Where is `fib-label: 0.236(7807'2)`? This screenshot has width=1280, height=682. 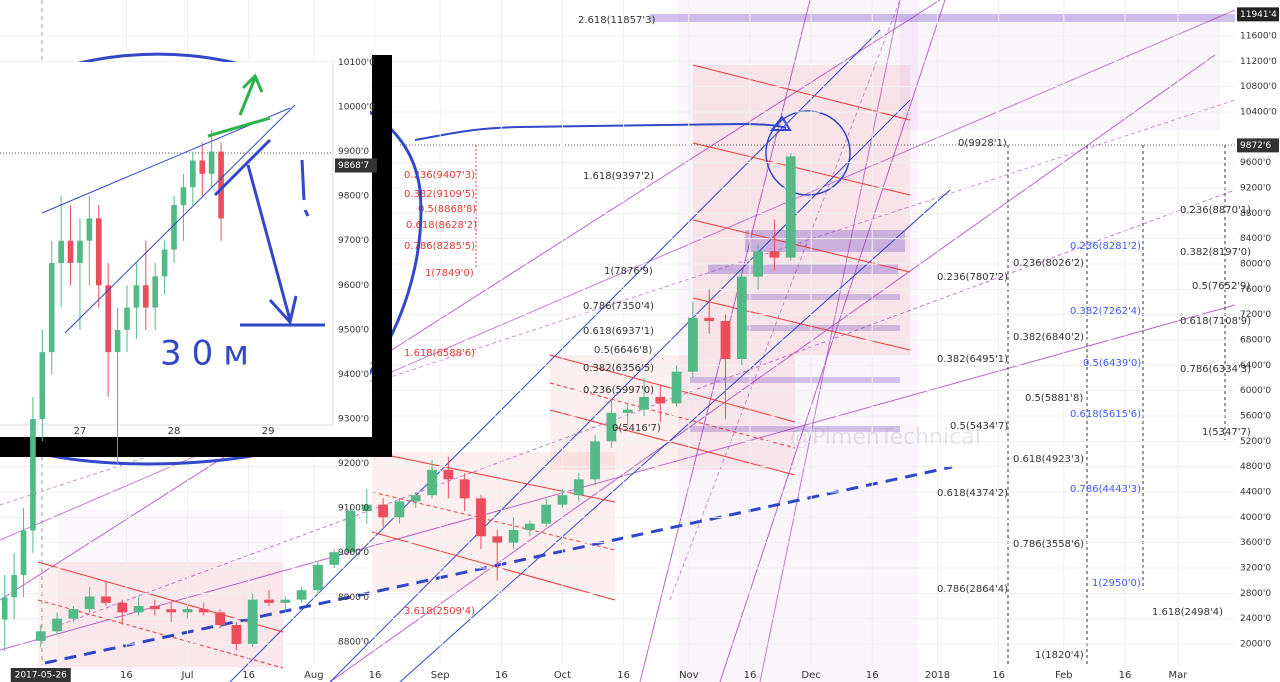
fib-label: 0.236(7807'2) is located at coordinates (972, 277).